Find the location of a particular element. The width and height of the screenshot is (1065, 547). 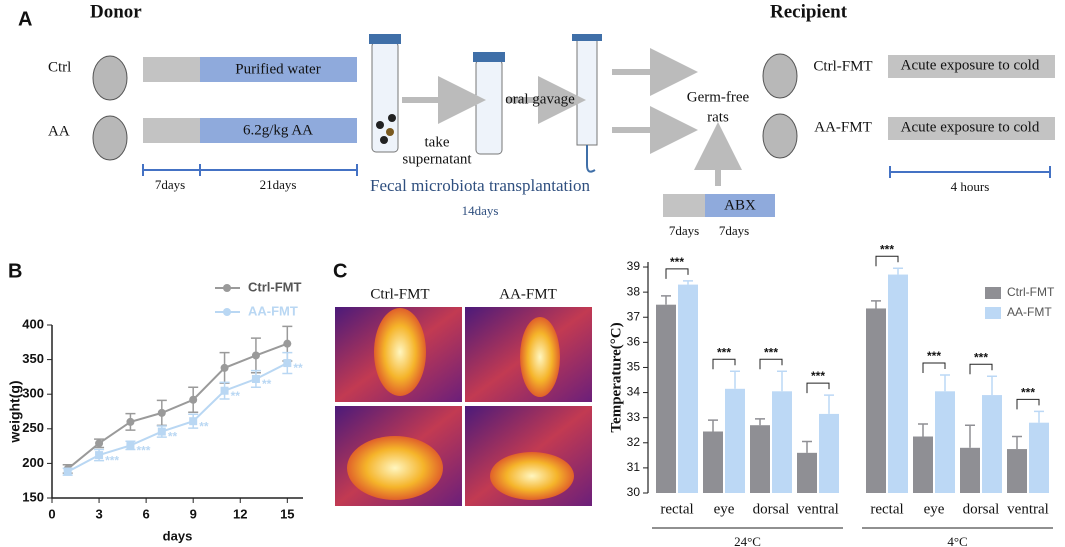

y-tick-label: 200 is located at coordinates (33, 462).